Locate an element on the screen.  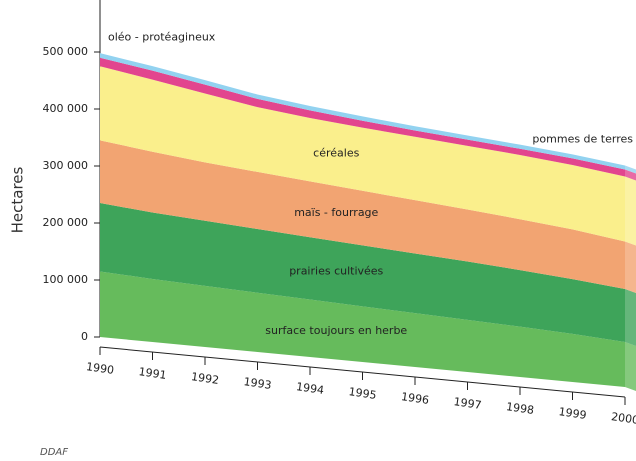
x-tick-label: 1996 is located at coordinates (415, 398).